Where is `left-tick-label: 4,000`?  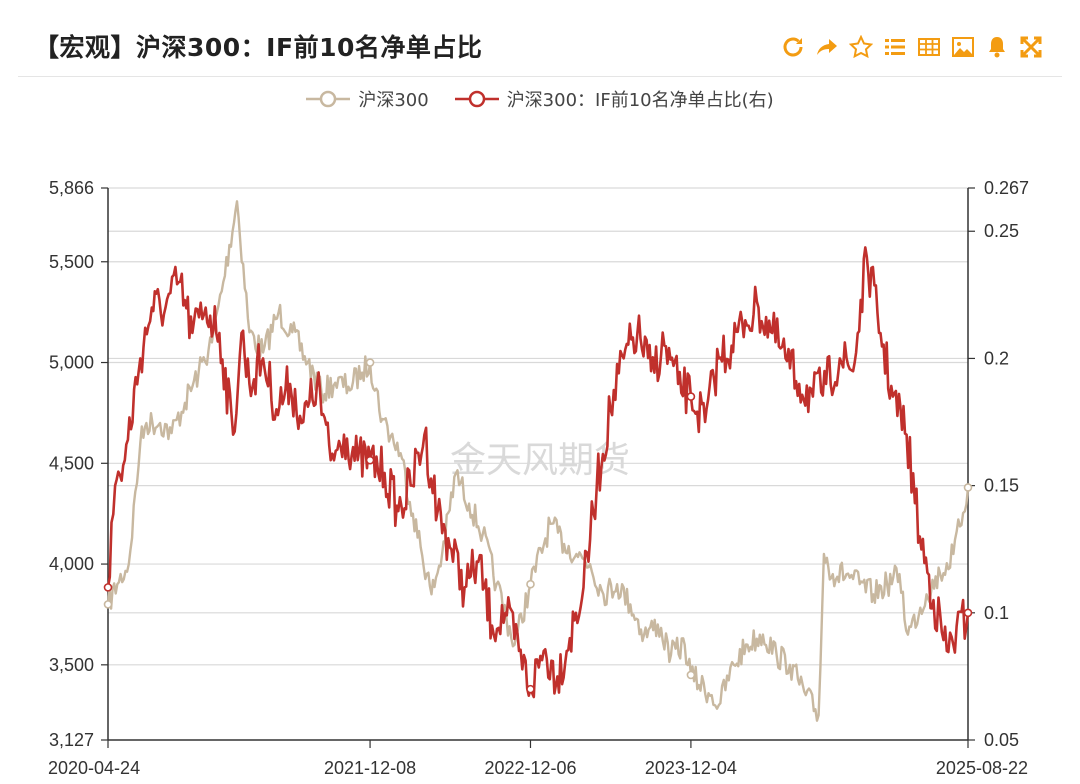 left-tick-label: 4,000 is located at coordinates (71, 564).